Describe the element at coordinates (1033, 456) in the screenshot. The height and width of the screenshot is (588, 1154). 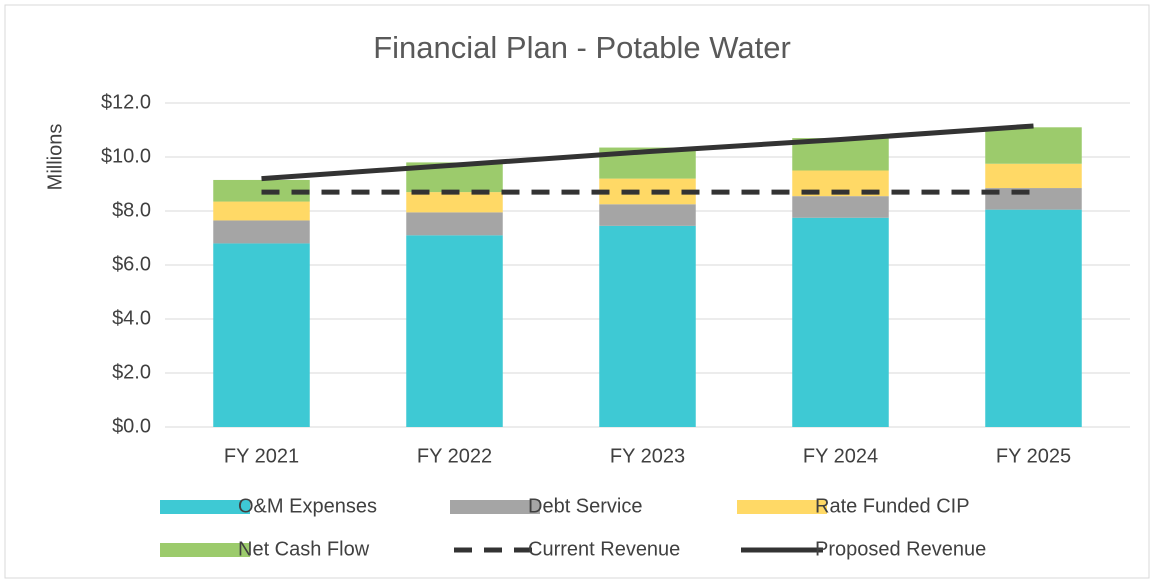
I see `x-tick-label: FY 2025` at that location.